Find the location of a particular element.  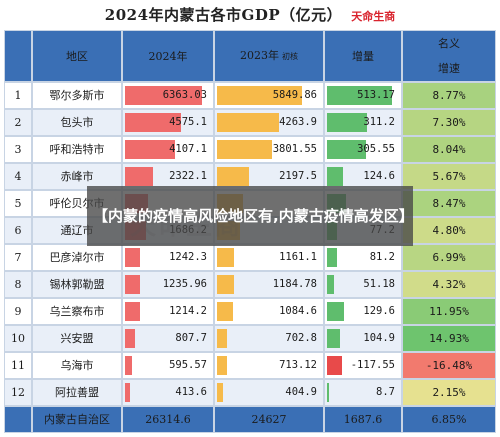

row-increase-value: 124.6 is located at coordinates (379, 176).